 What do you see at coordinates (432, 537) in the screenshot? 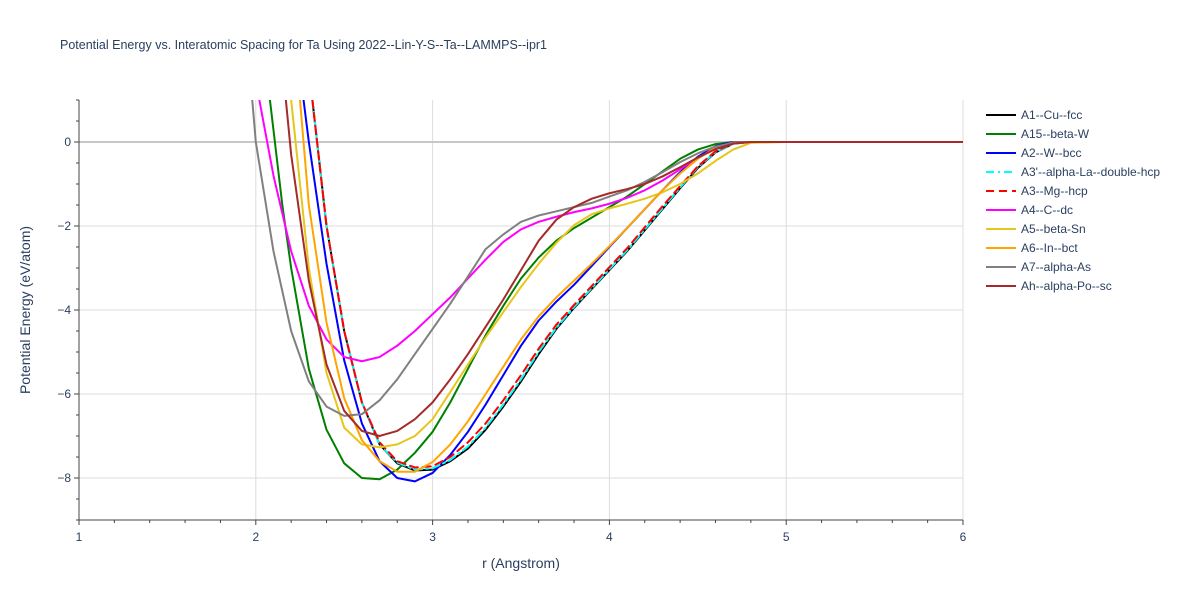
I see `x-tick-label: 3` at bounding box center [432, 537].